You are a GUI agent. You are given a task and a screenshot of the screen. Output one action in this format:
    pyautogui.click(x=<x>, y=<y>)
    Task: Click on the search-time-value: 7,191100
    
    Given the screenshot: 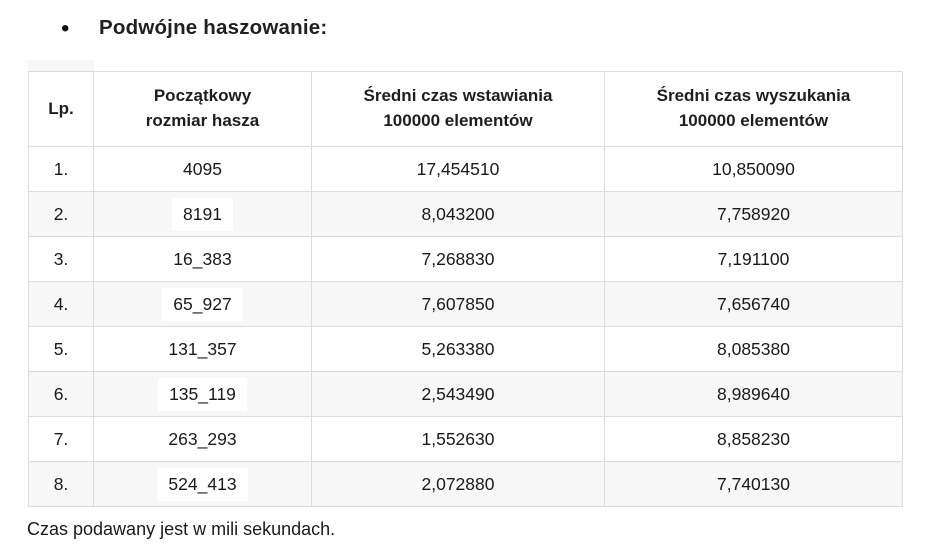 What is the action you would take?
    pyautogui.click(x=753, y=259)
    